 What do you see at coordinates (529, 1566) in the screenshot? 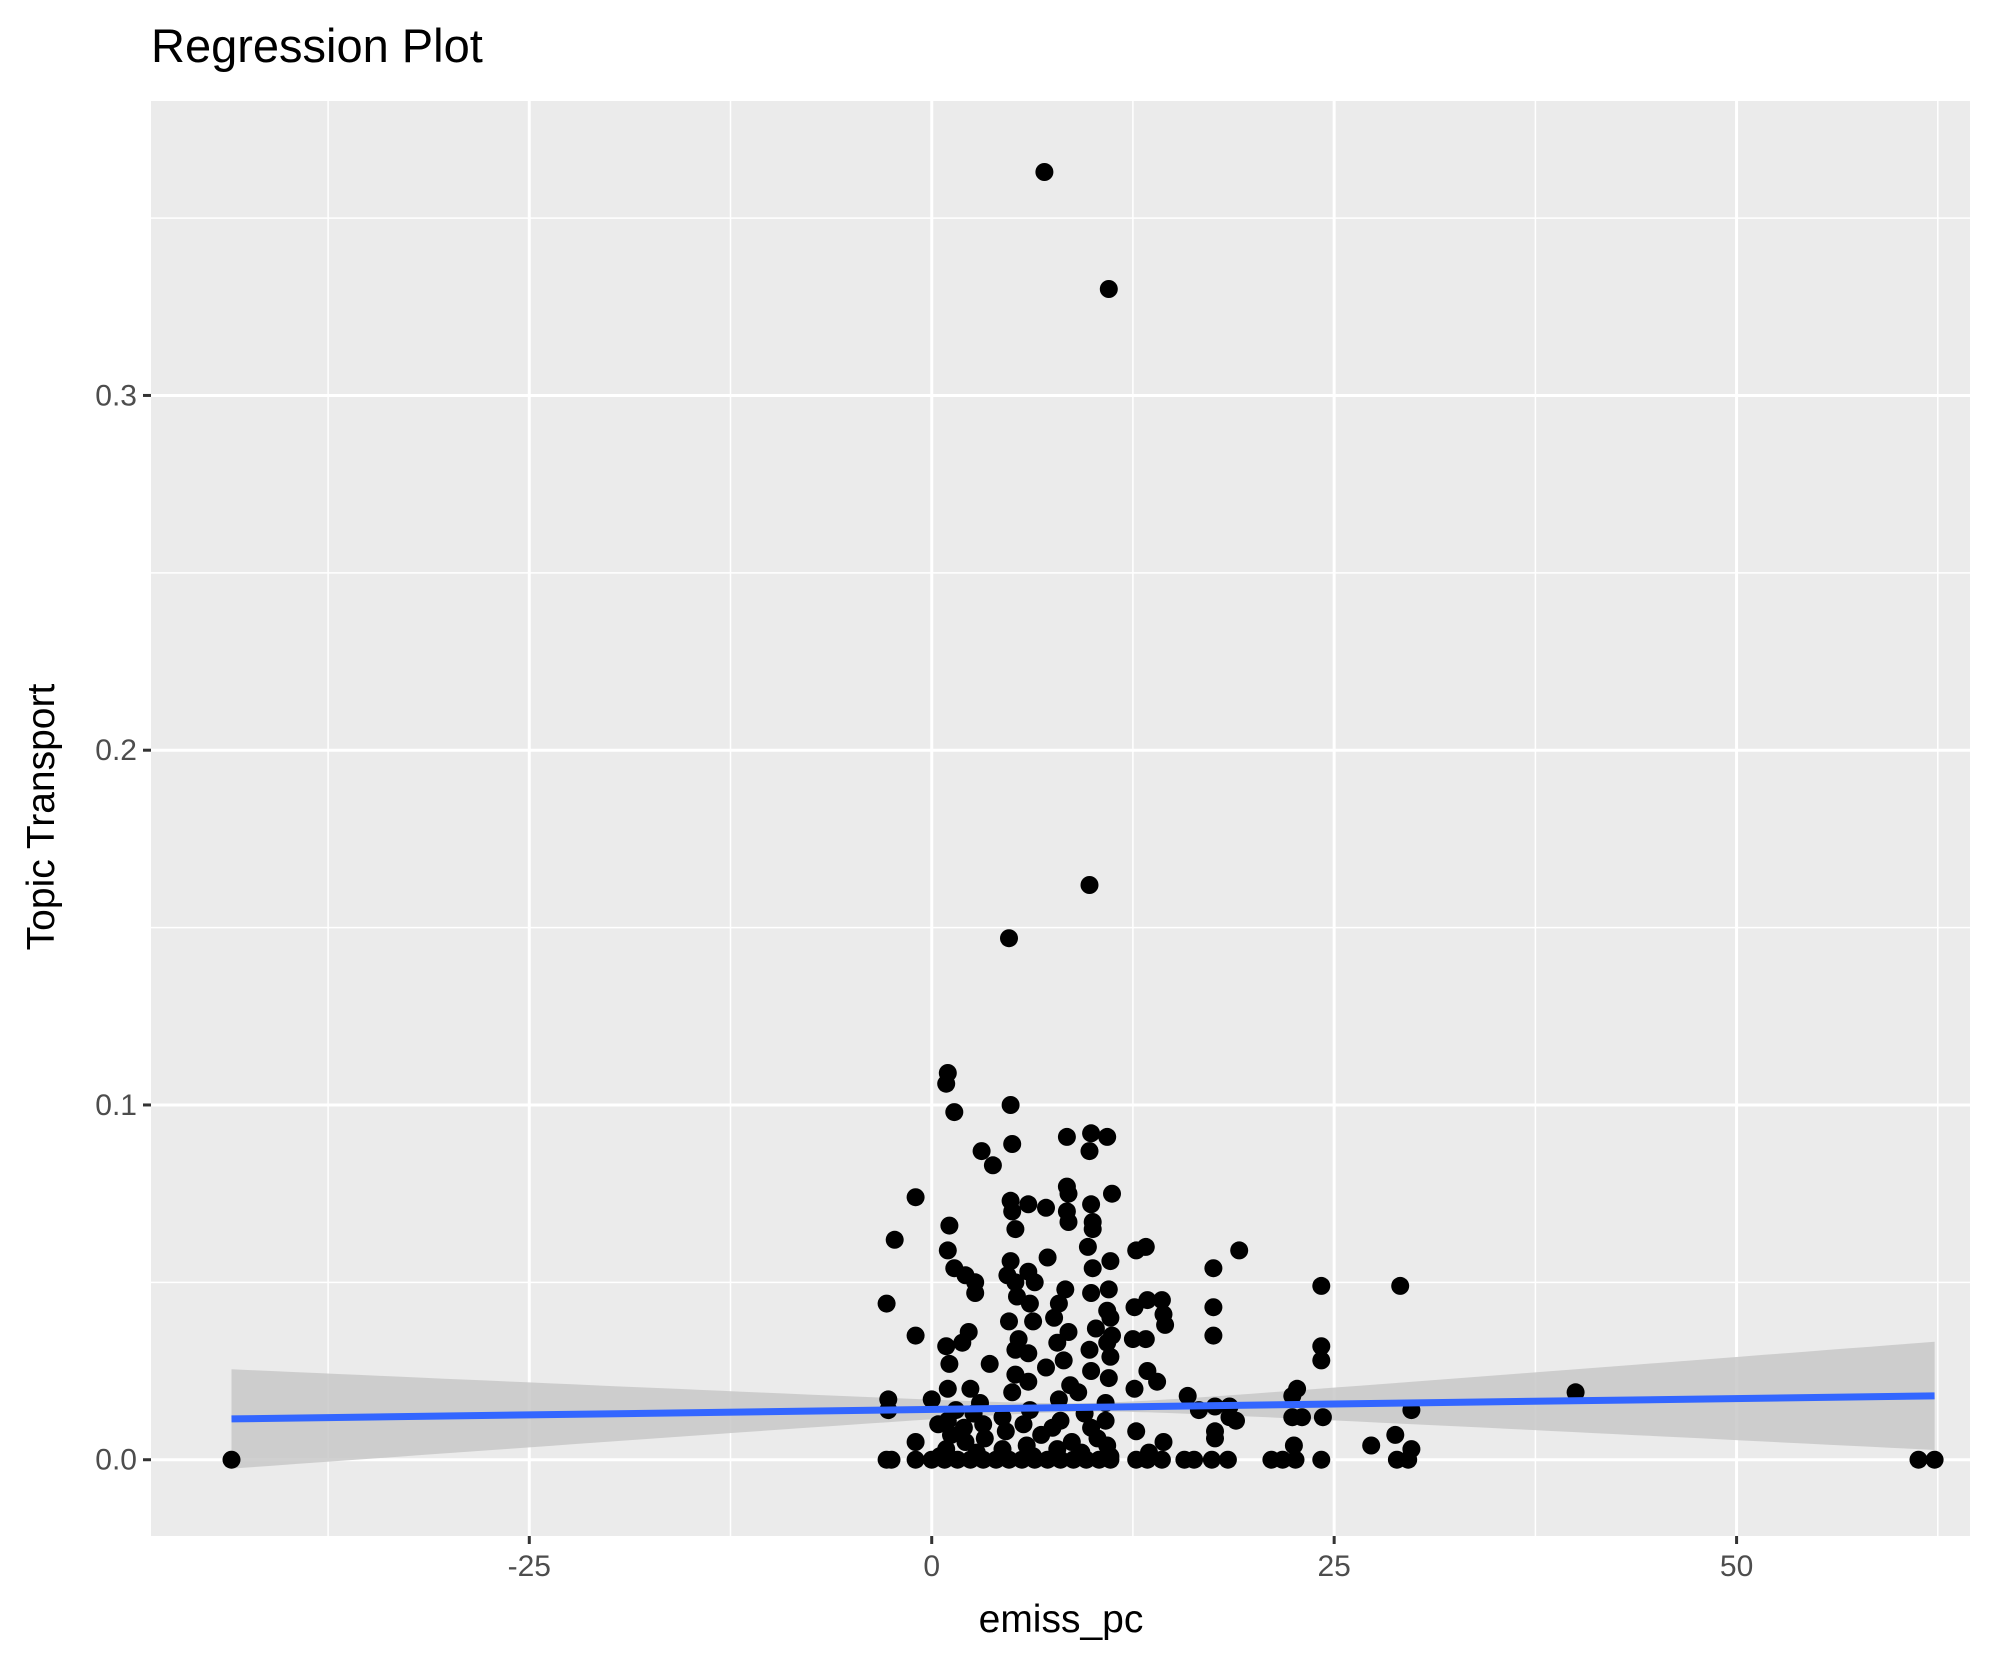
I see `x-tick-label: -25` at bounding box center [529, 1566].